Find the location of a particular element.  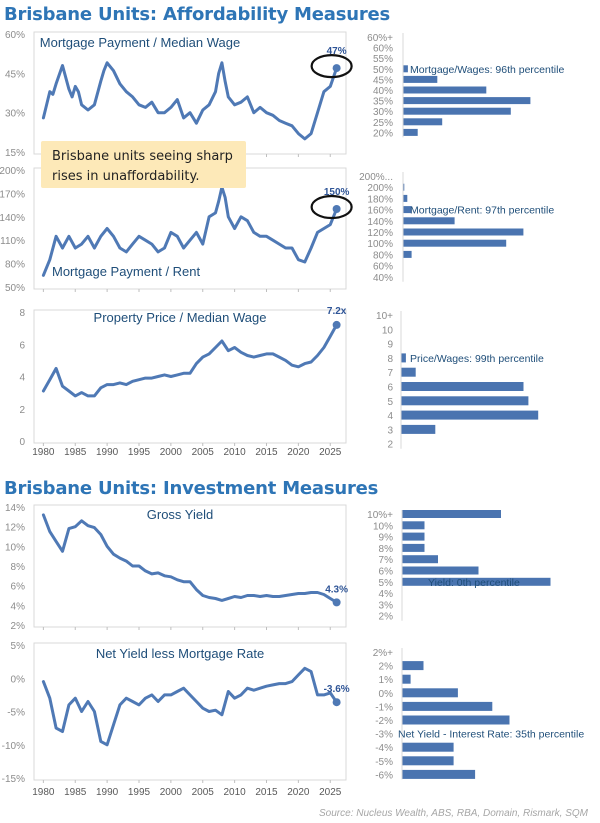

bar-category-label: 7% is located at coordinates (386, 560).